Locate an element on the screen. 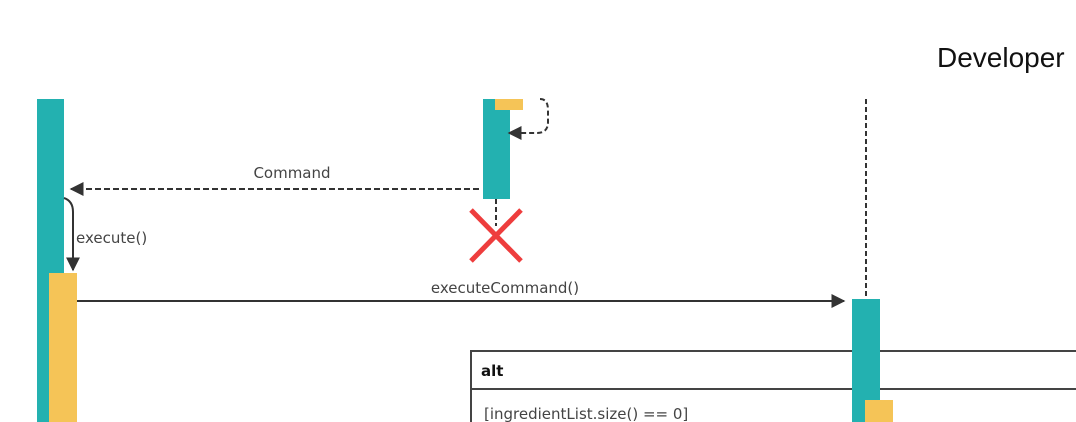 The height and width of the screenshot is (422, 1076). alt-frame-guard: [ingredientList.size() == 0] is located at coordinates (586, 413).